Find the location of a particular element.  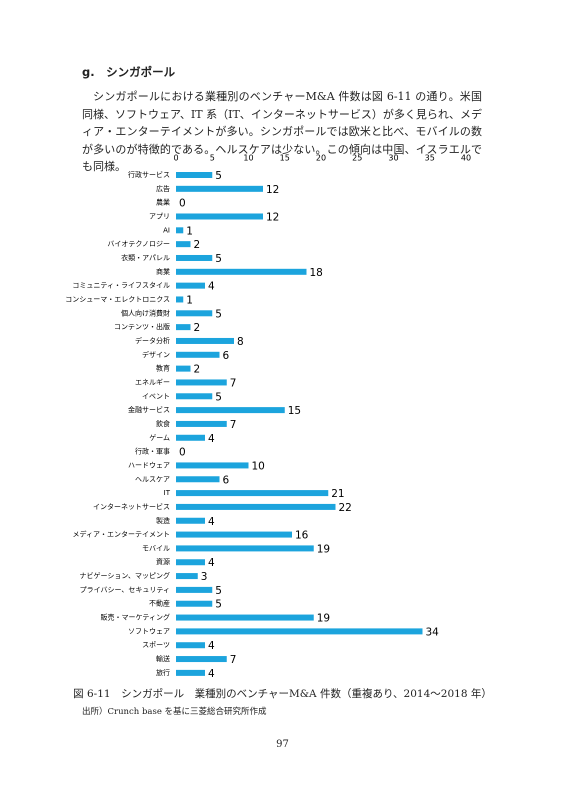

value-label: 6 is located at coordinates (226, 356).